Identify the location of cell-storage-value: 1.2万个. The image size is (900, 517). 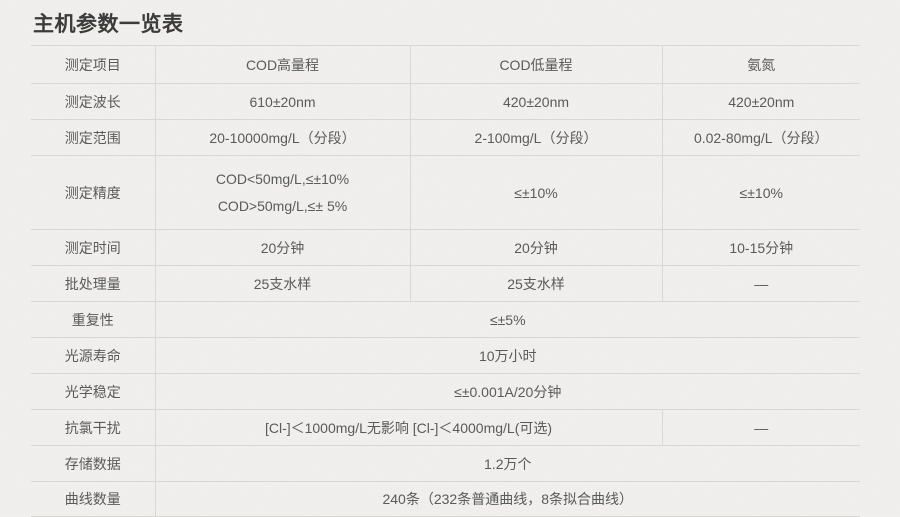
(507, 463).